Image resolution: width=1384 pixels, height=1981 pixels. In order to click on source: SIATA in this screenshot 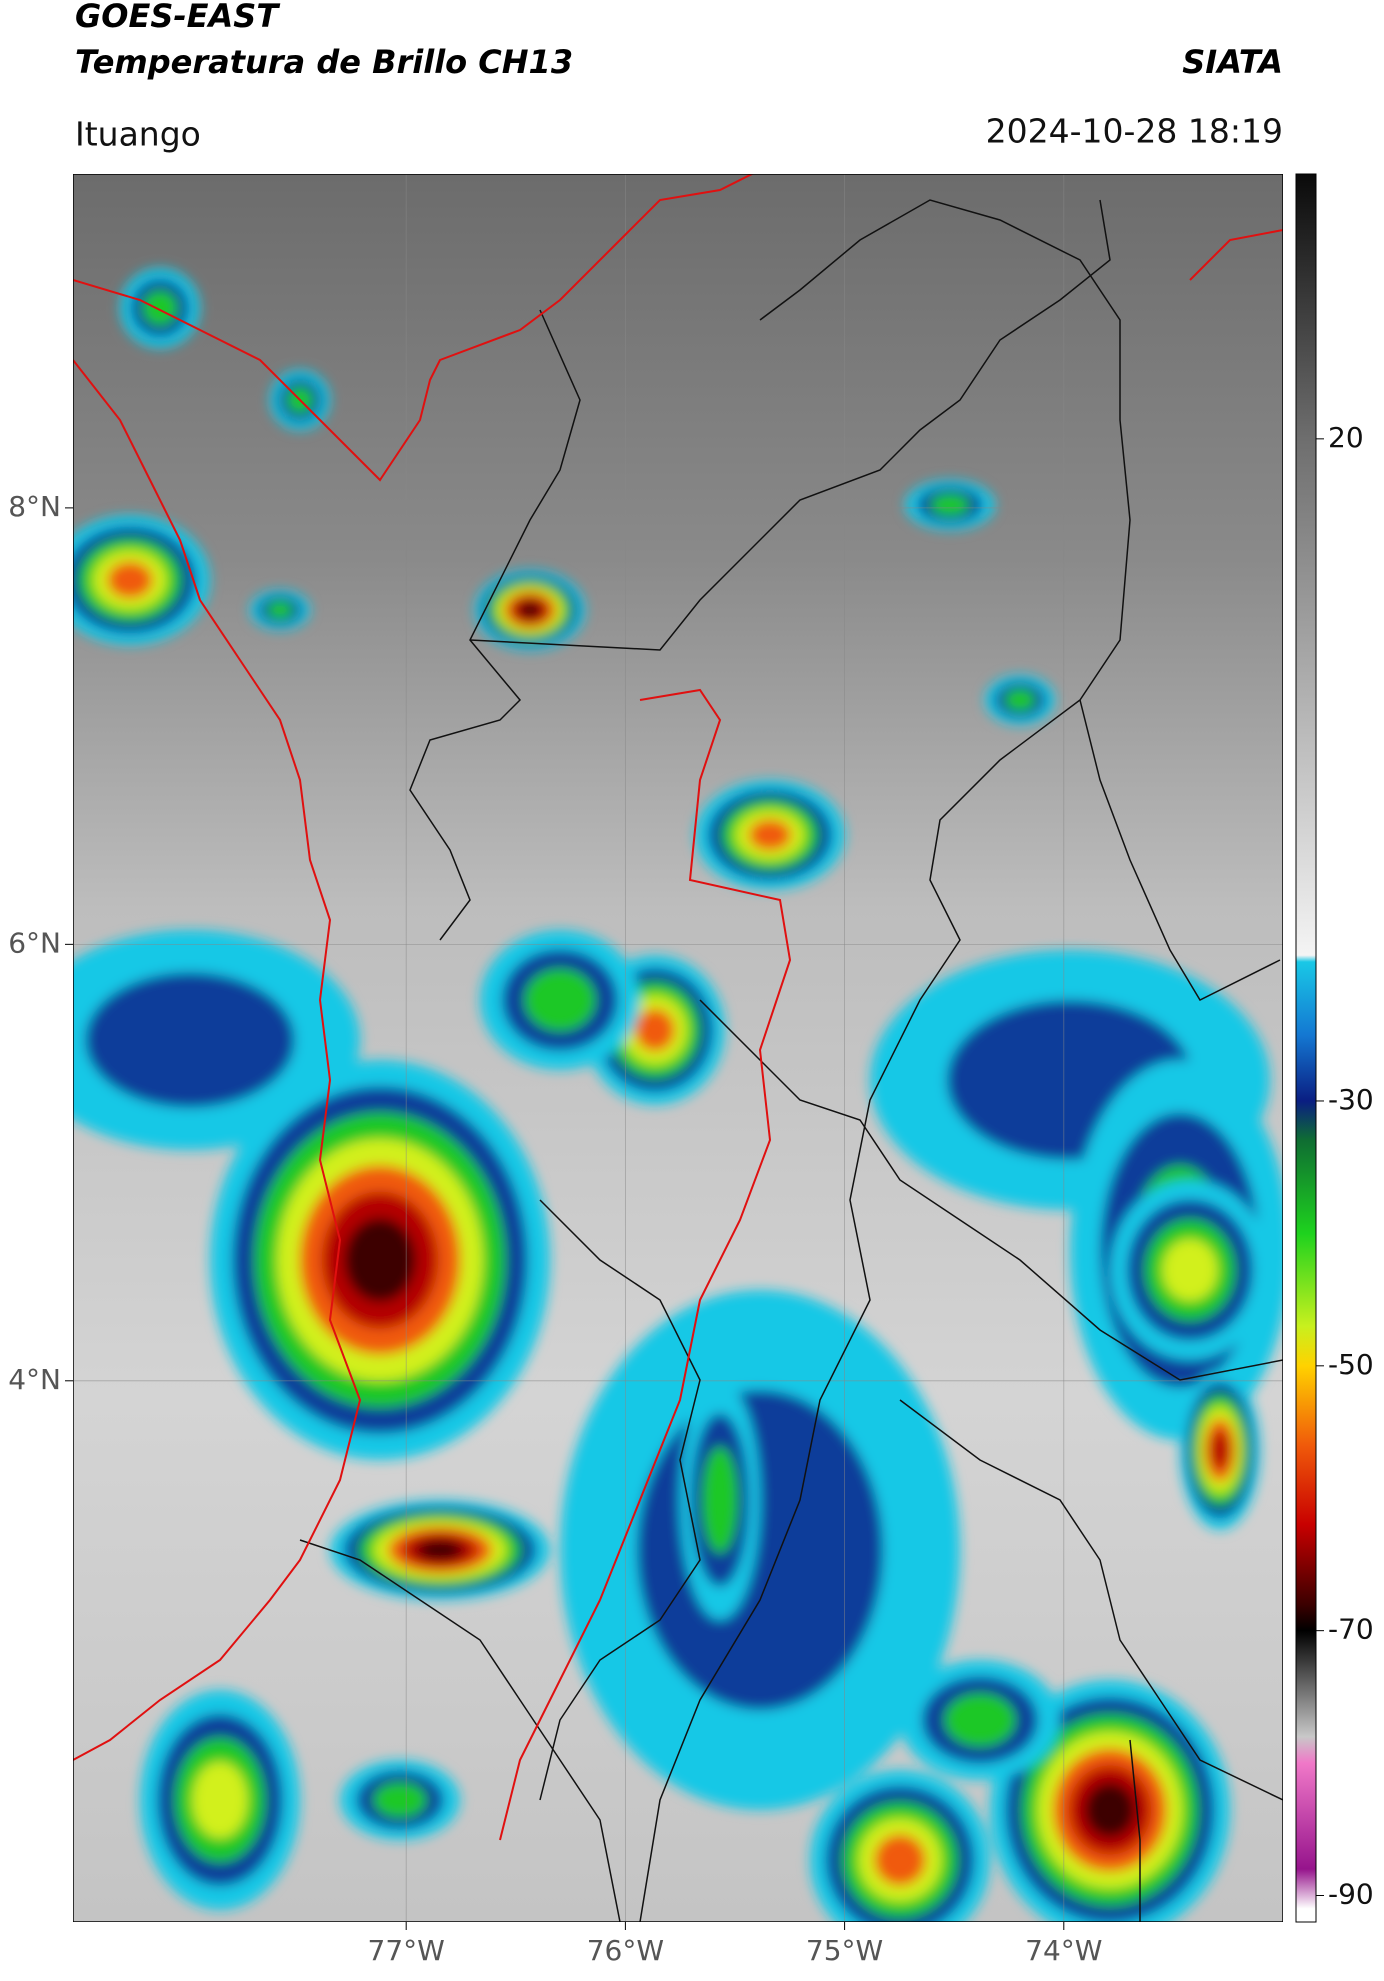, I will do `click(1232, 62)`.